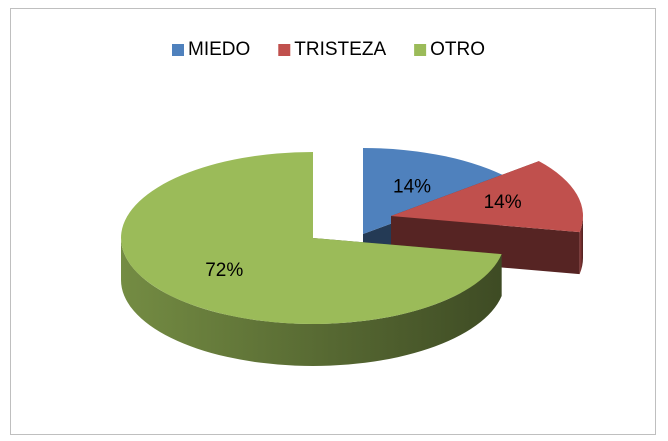  I want to click on legend-label: OTRO, so click(457, 49).